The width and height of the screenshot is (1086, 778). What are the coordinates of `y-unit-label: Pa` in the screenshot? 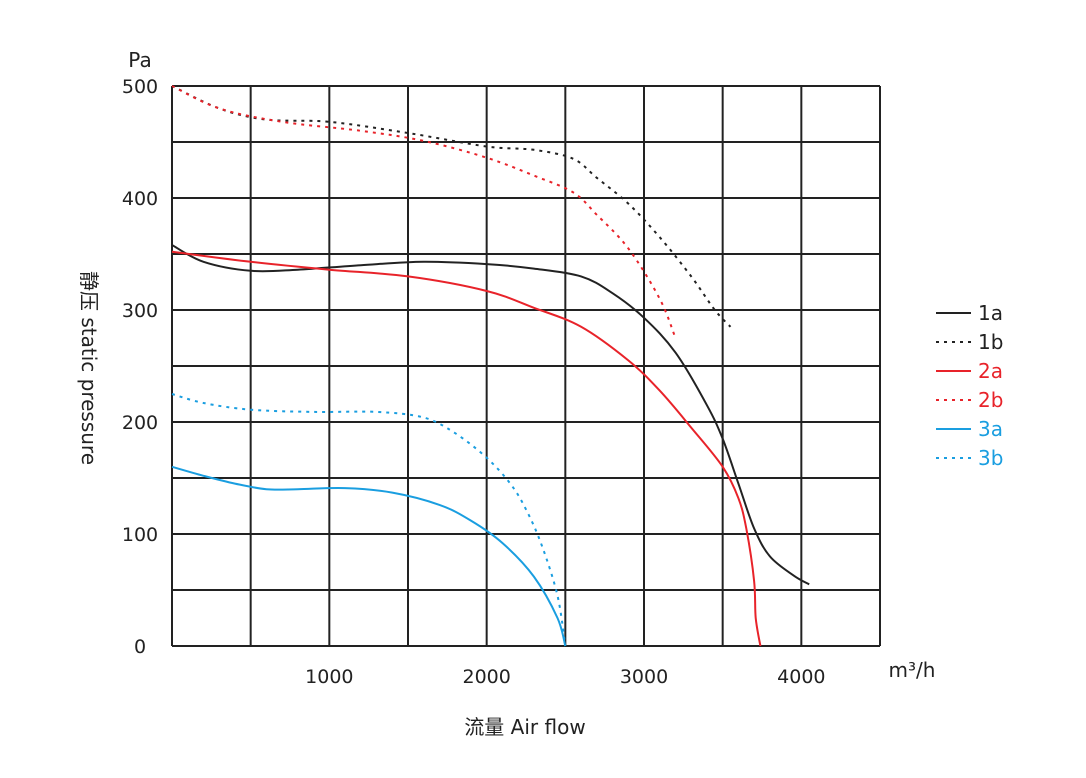 It's located at (139, 60).